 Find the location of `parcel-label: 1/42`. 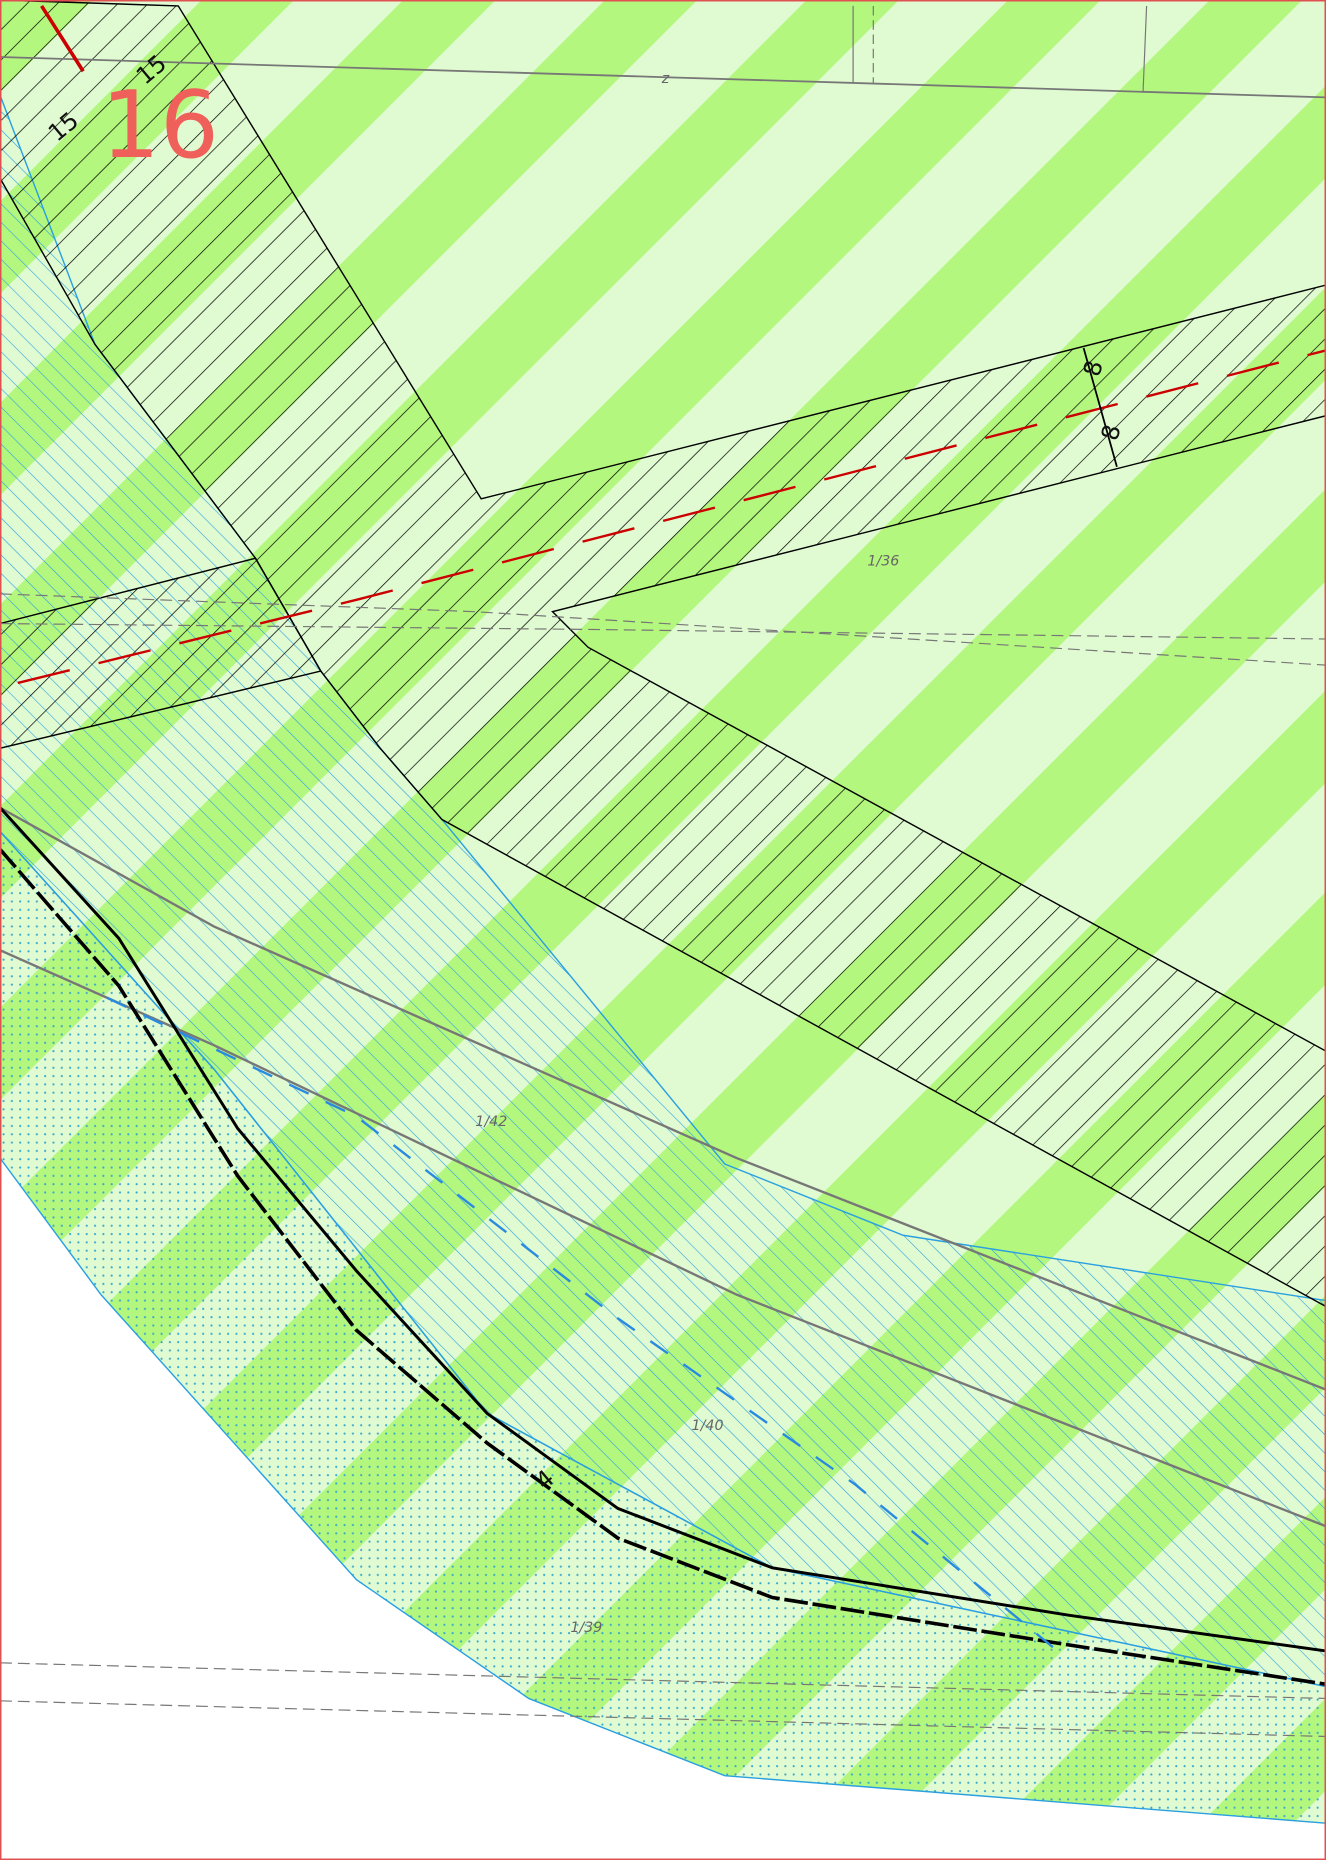

parcel-label: 1/42 is located at coordinates (491, 1122).